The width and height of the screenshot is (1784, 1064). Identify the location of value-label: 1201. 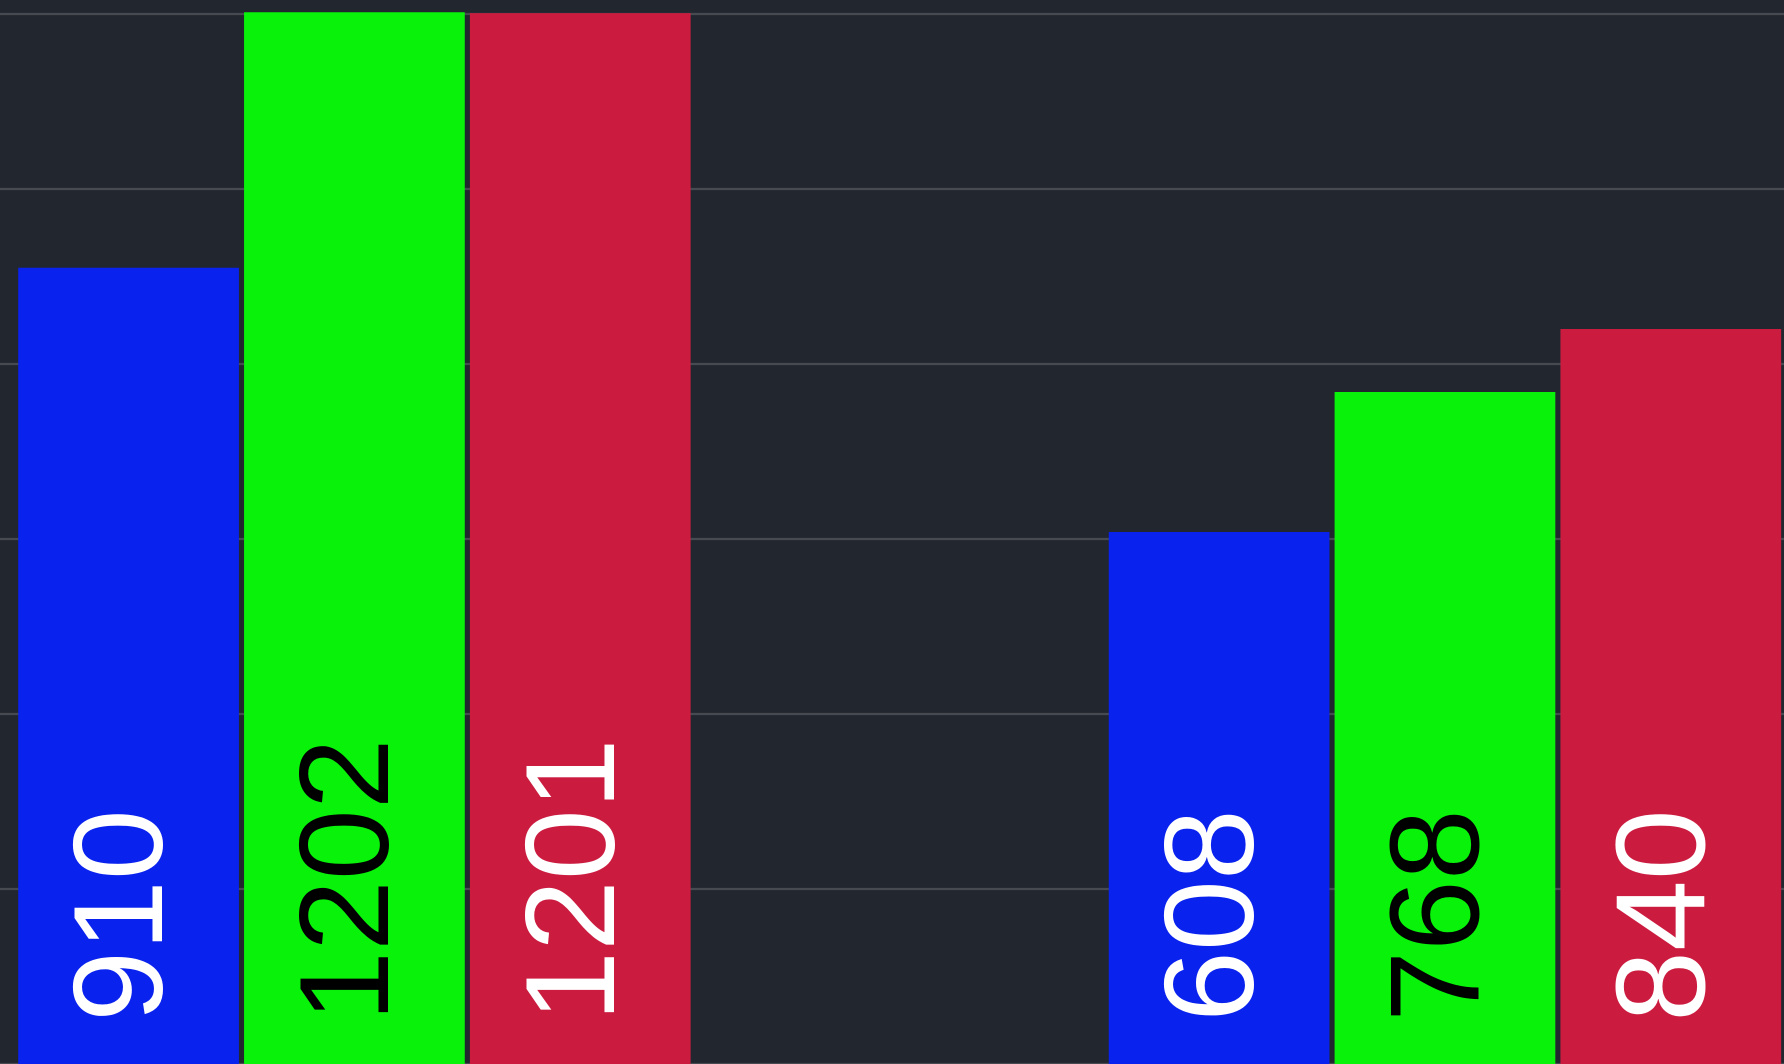
(571, 880).